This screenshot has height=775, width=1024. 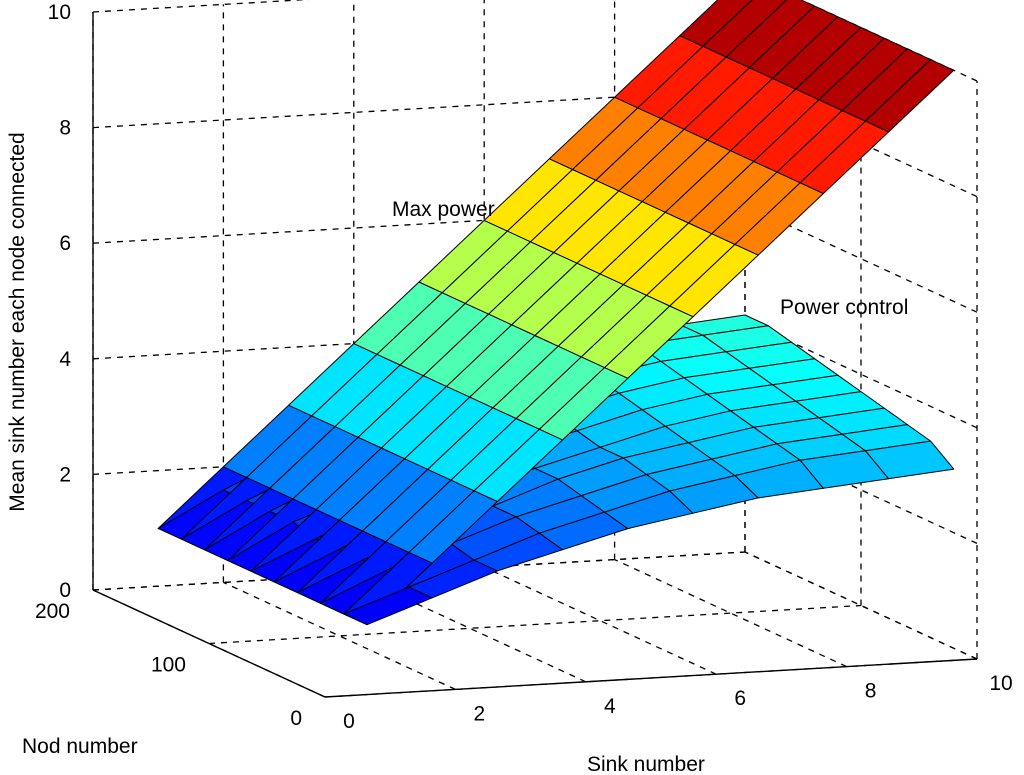 What do you see at coordinates (65, 359) in the screenshot?
I see `z-tick-label: 4` at bounding box center [65, 359].